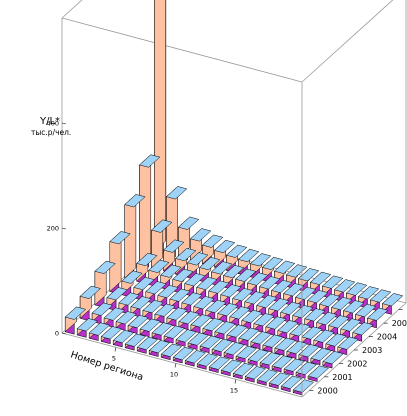 This screenshot has width=407, height=416. I want to click on y-tick-label: 2003, so click(372, 350).